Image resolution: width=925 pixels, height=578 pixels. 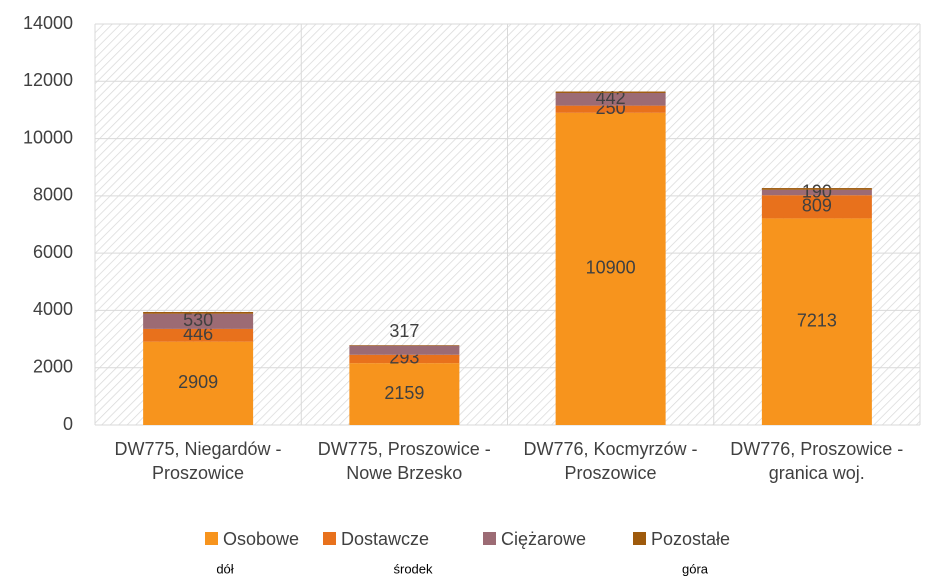 I want to click on y-tick-label: 14000, so click(x=48, y=23).